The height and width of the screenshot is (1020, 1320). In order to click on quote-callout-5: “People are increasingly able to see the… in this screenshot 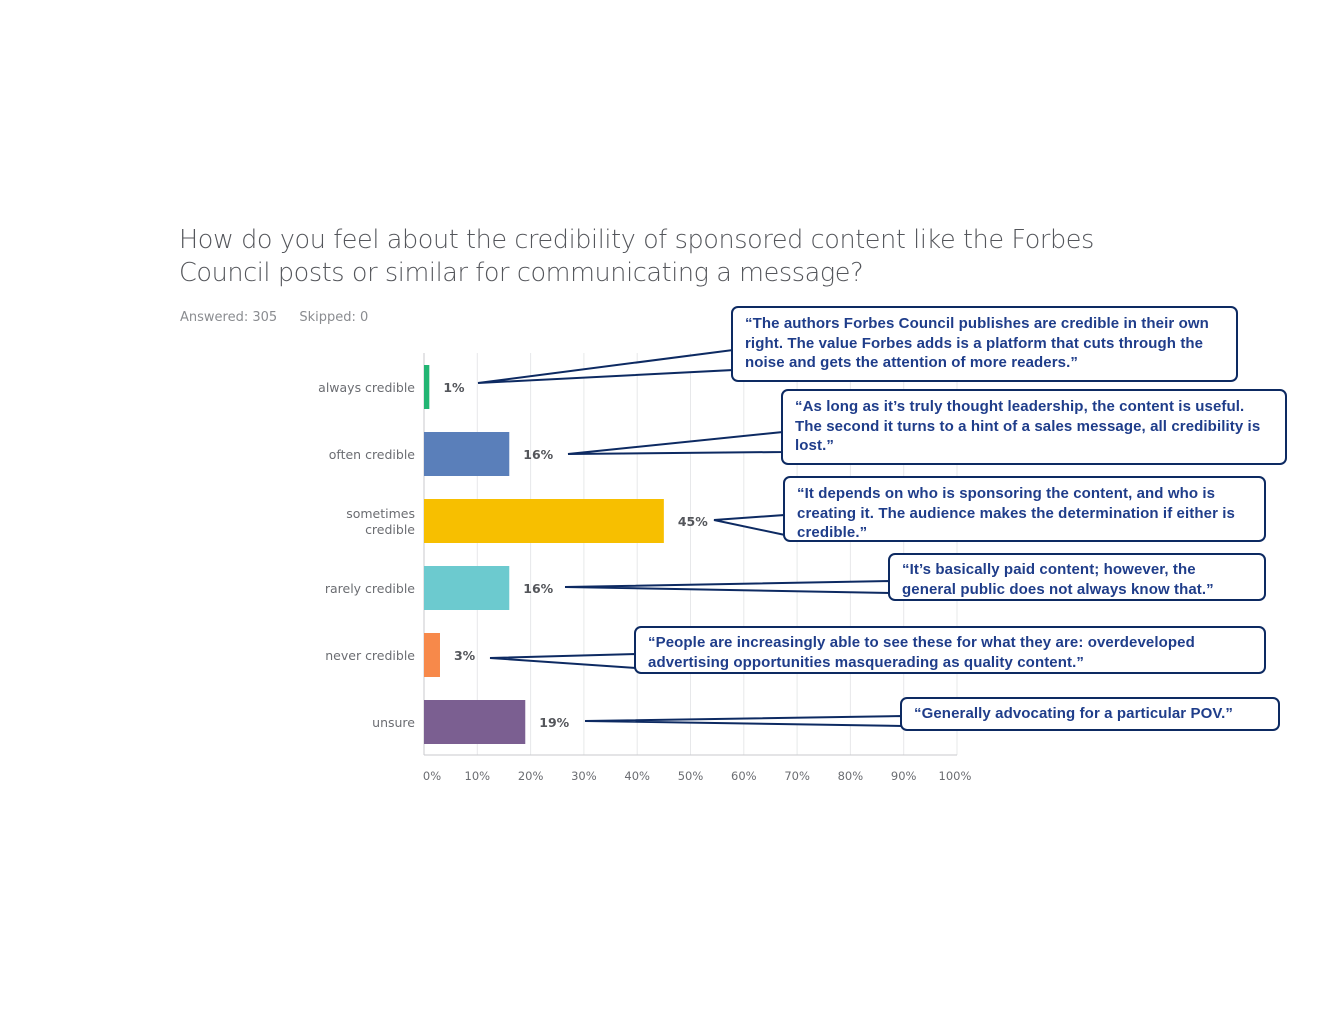, I will do `click(950, 650)`.